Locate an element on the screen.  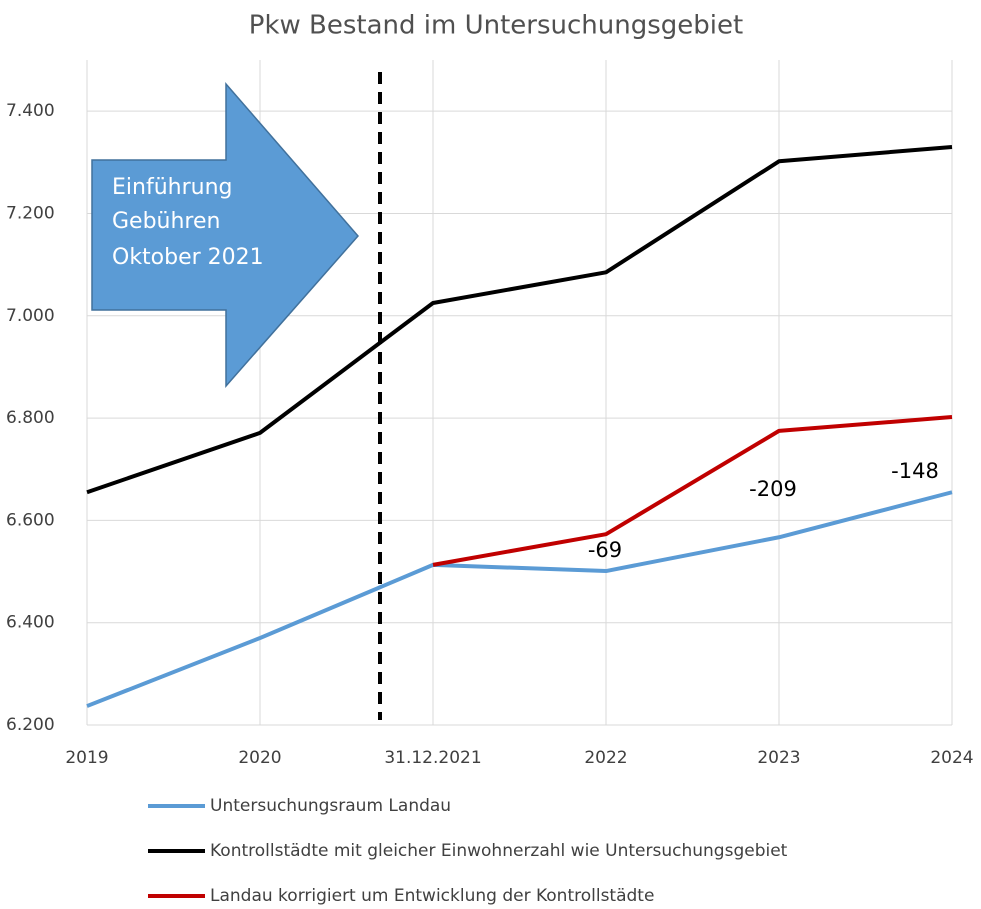
arrow-text: Einführung is located at coordinates (172, 187).